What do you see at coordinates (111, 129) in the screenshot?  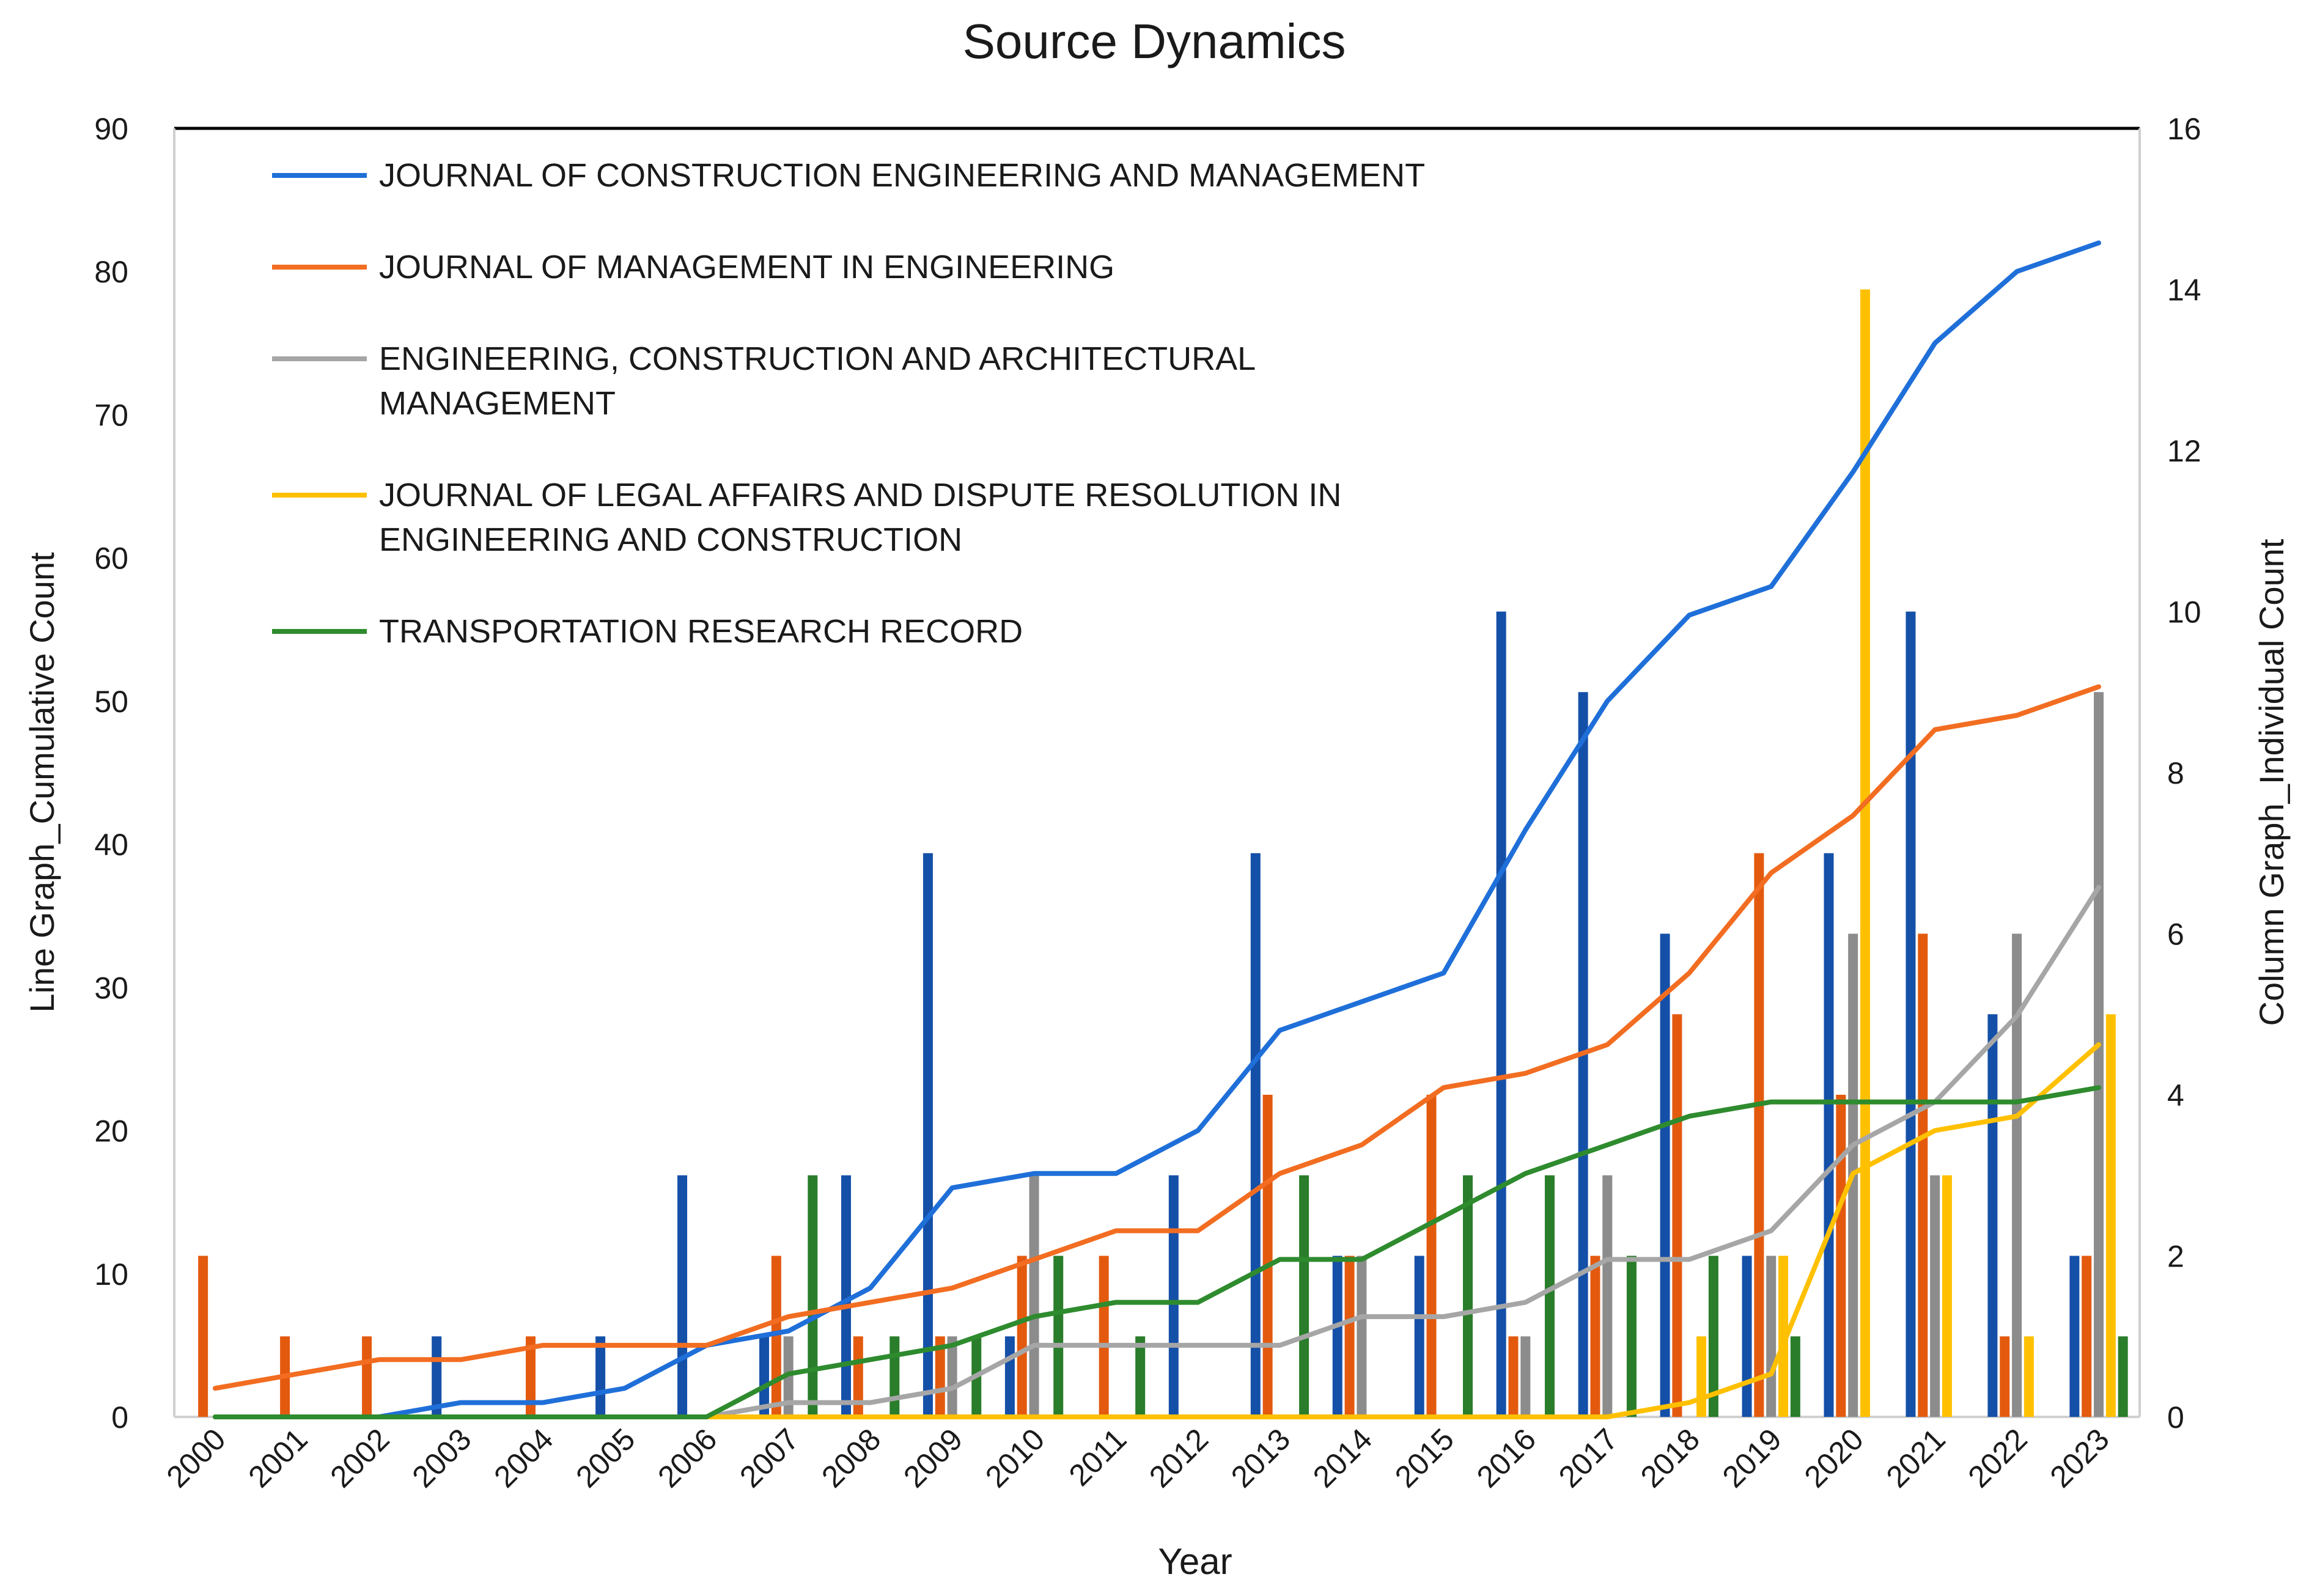 I see `y-left-tick-label: 90` at bounding box center [111, 129].